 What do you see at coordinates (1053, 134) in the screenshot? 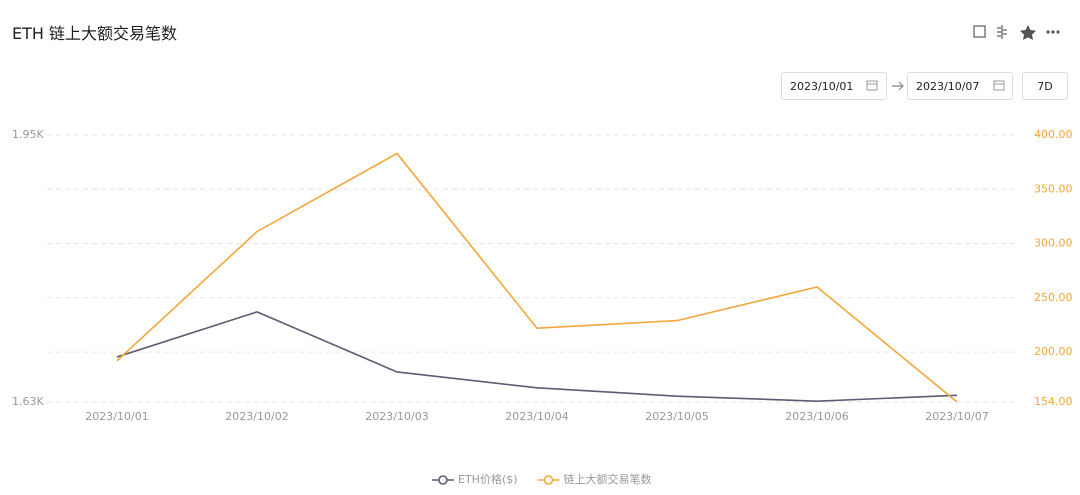
I see `y2-tick-label: 400.00` at bounding box center [1053, 134].